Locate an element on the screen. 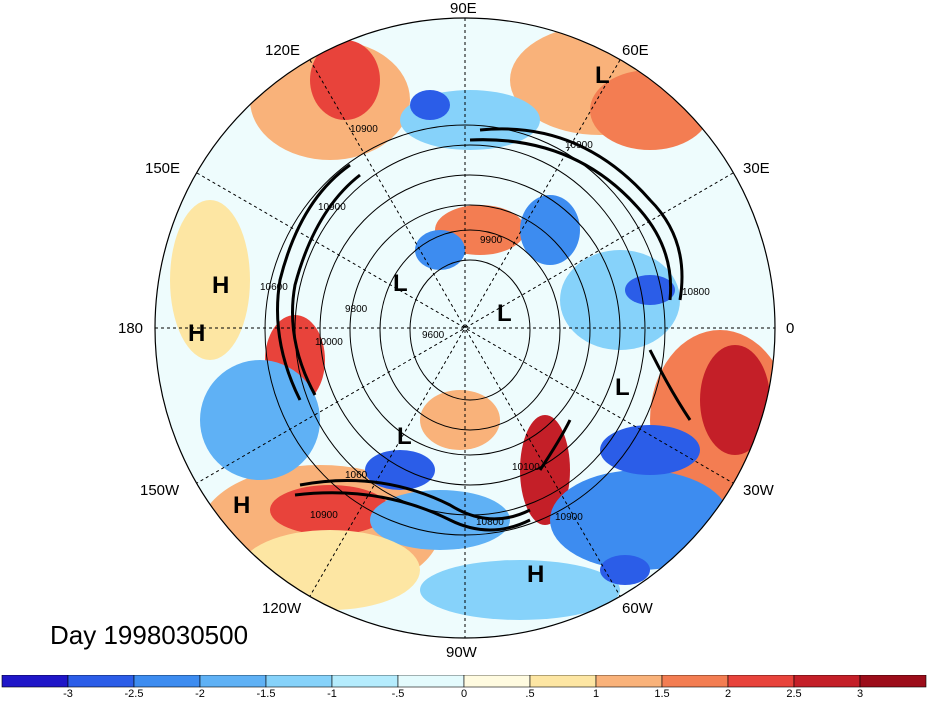 The image size is (928, 702). longitude-label: 30E is located at coordinates (756, 168).